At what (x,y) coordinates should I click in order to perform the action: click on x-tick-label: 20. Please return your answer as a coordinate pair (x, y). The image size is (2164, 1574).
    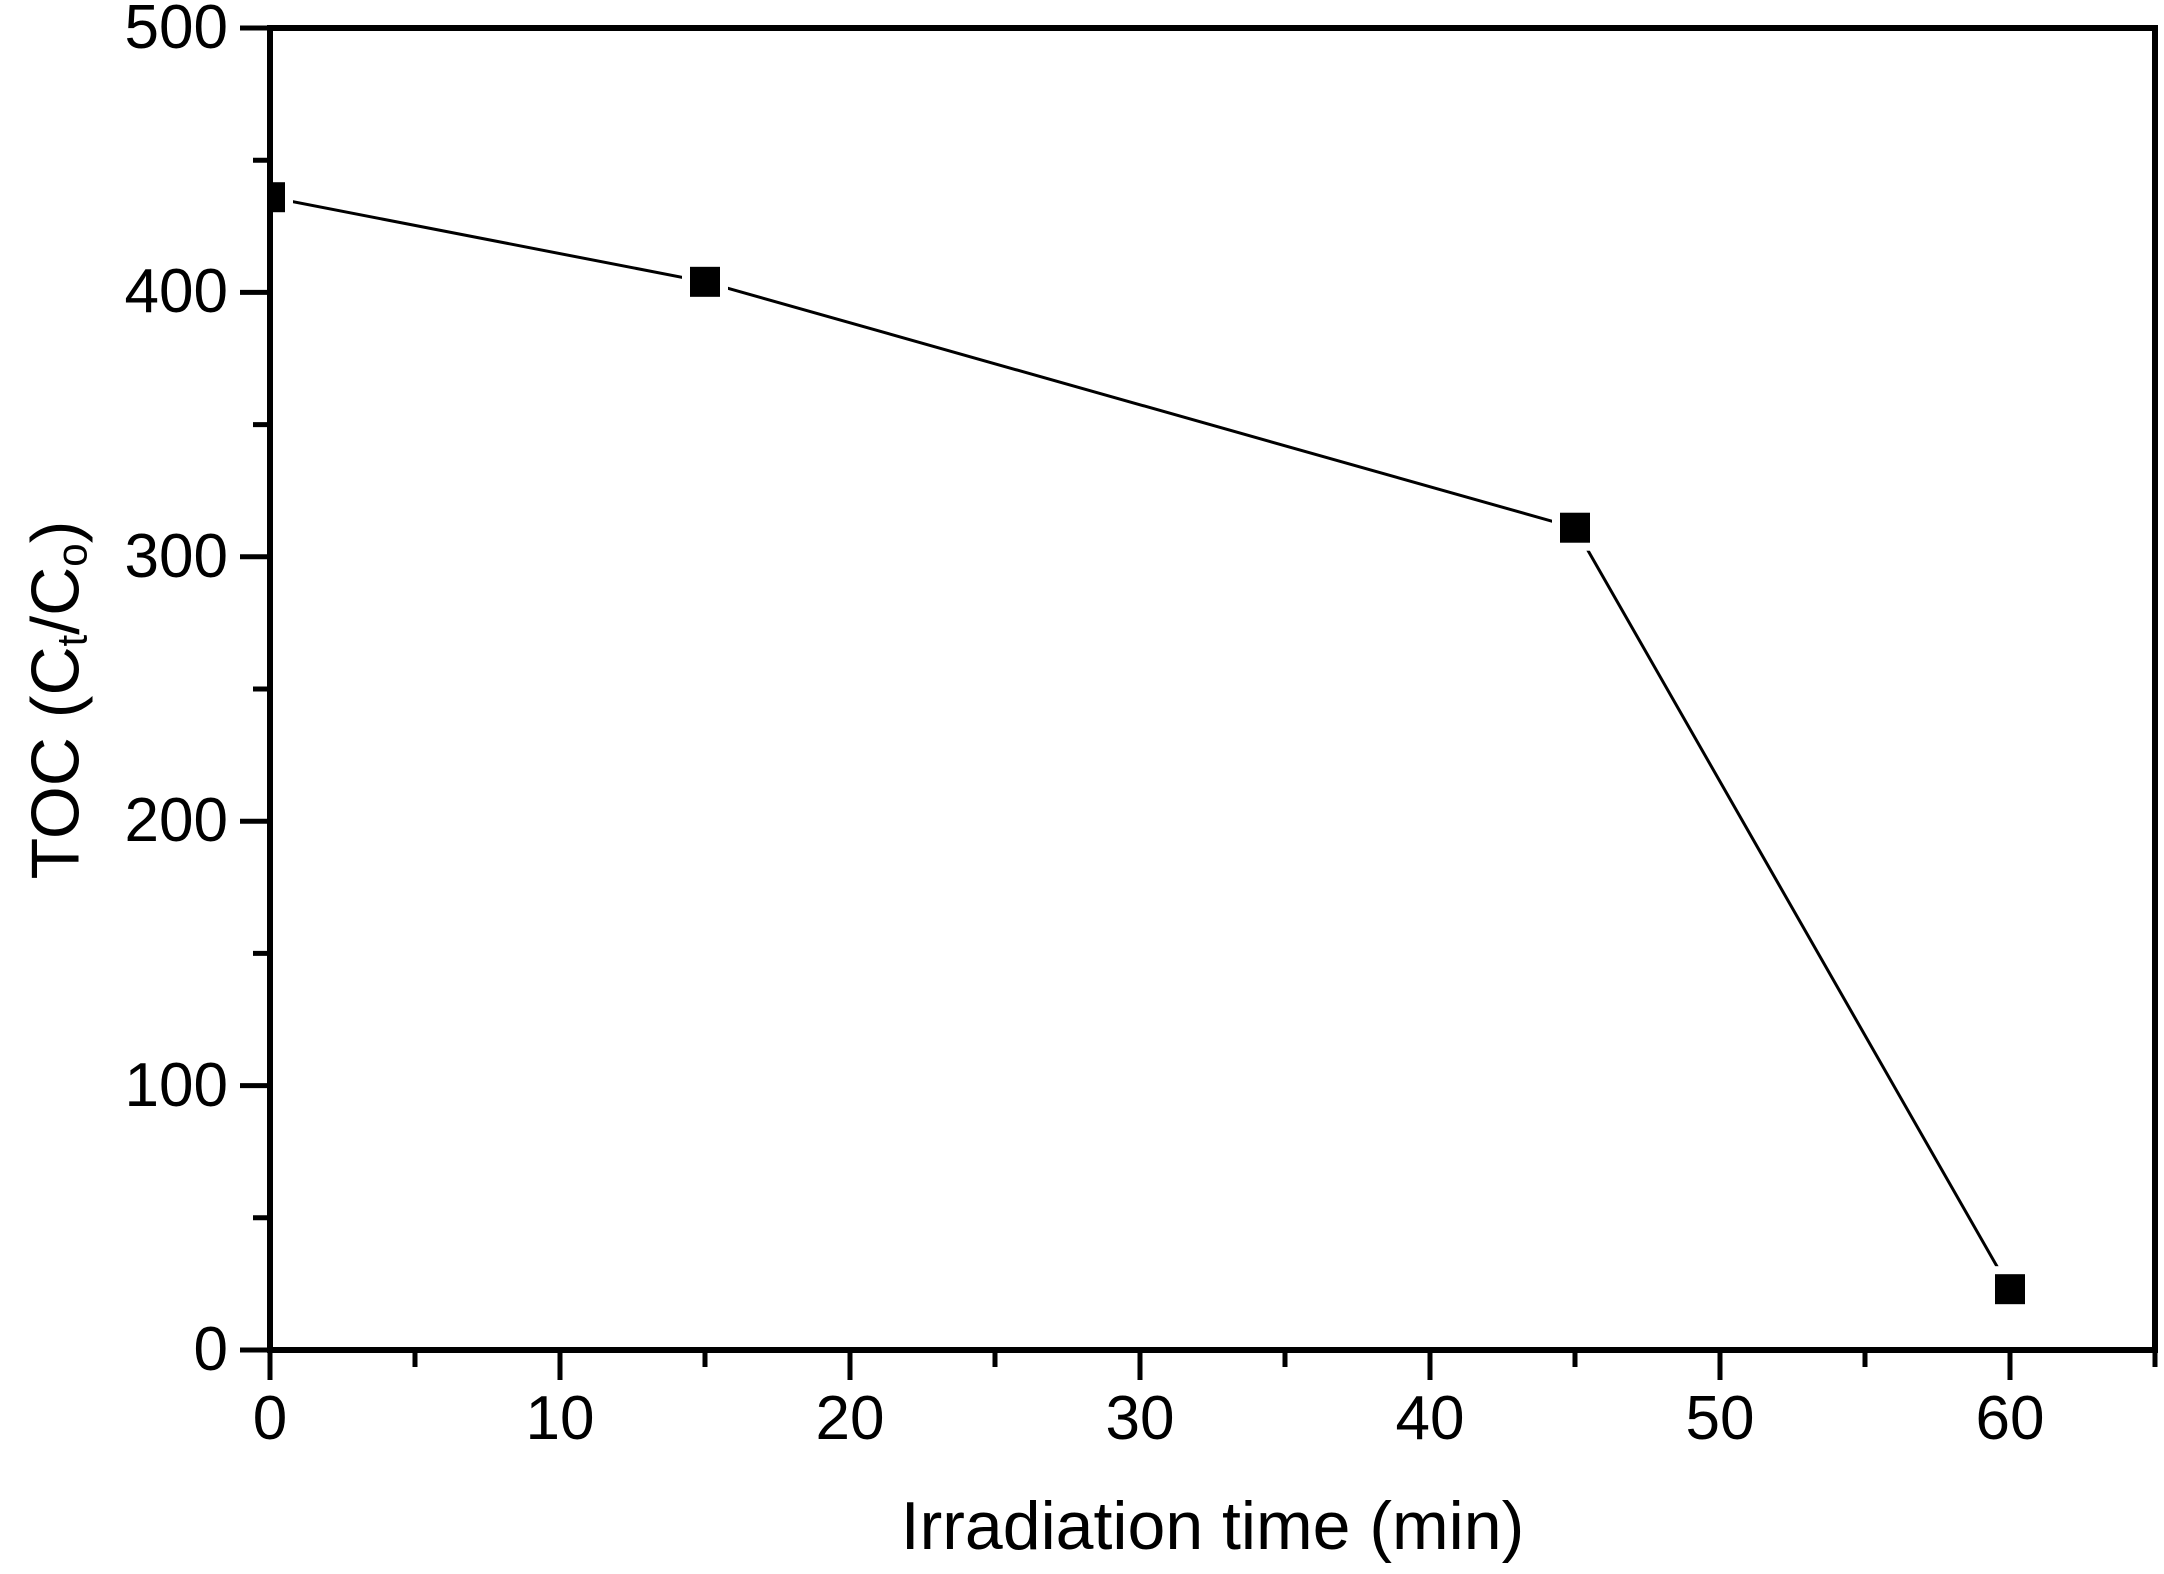
    Looking at the image, I should click on (850, 1418).